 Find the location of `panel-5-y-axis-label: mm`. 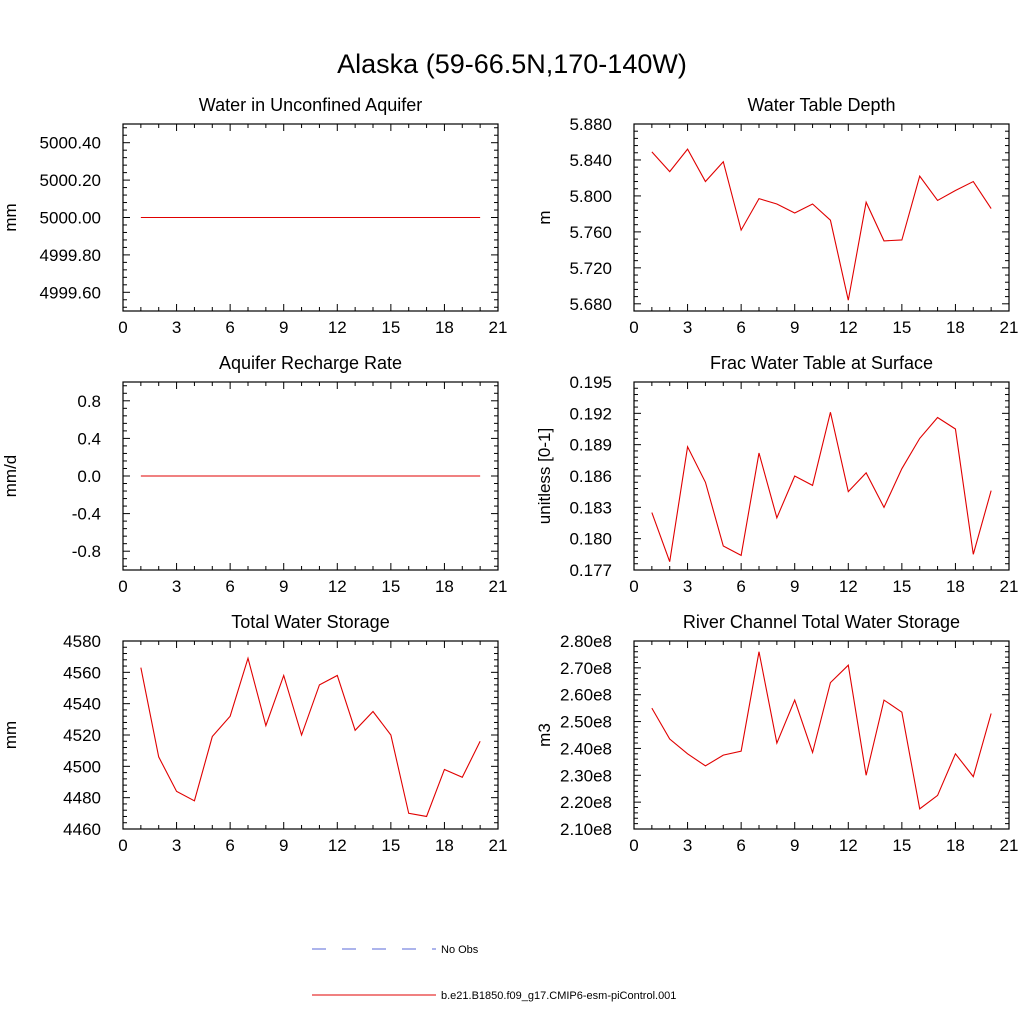

panel-5-y-axis-label: mm is located at coordinates (10, 735).